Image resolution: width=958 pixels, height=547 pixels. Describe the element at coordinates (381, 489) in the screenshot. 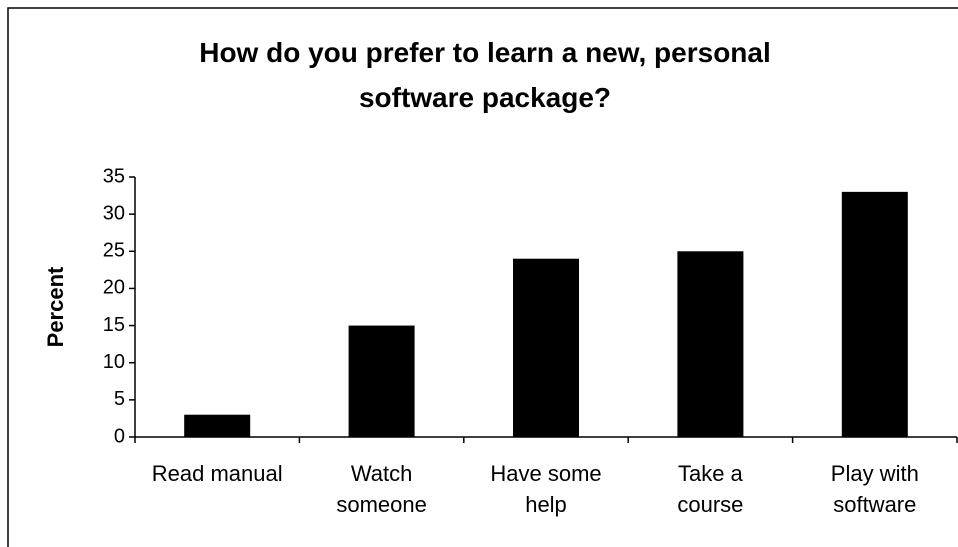

I see `x-tick-label: Watch someone` at that location.